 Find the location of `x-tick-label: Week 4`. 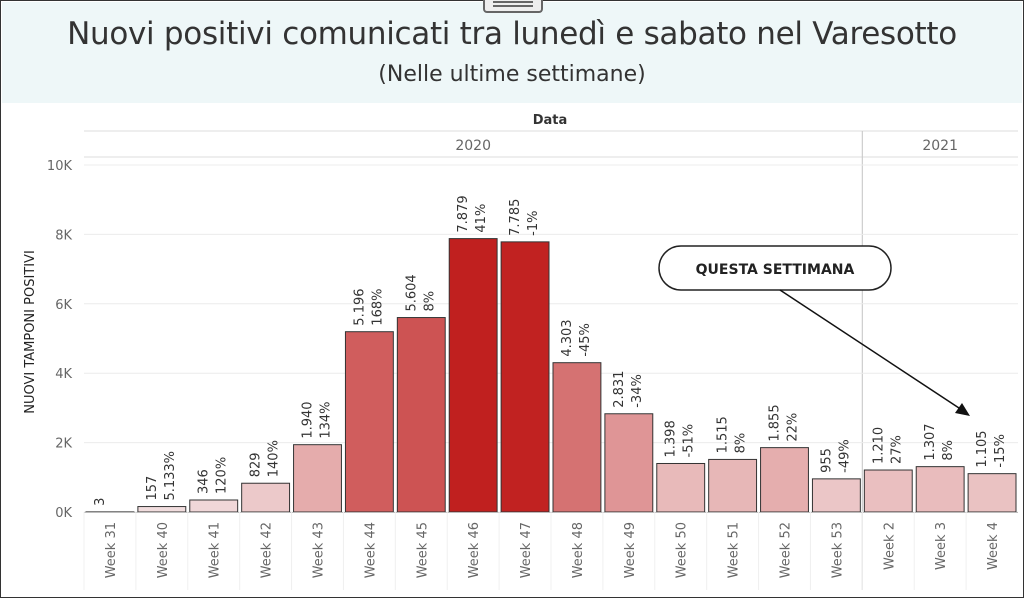

x-tick-label: Week 4 is located at coordinates (993, 546).